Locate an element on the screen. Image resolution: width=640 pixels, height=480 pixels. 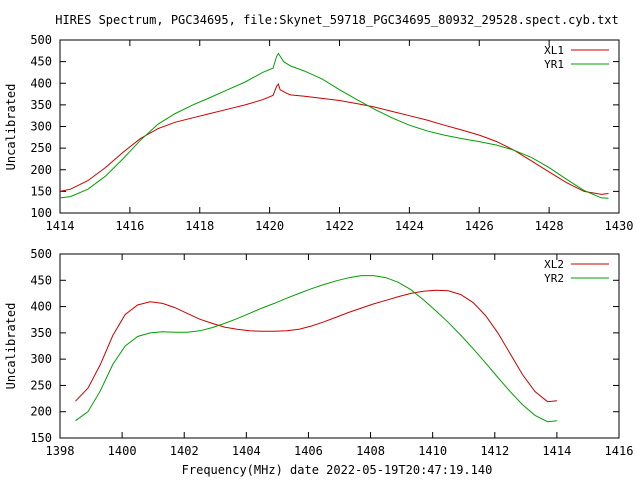
bottom-ytick-label: 300 is located at coordinates (41, 359).